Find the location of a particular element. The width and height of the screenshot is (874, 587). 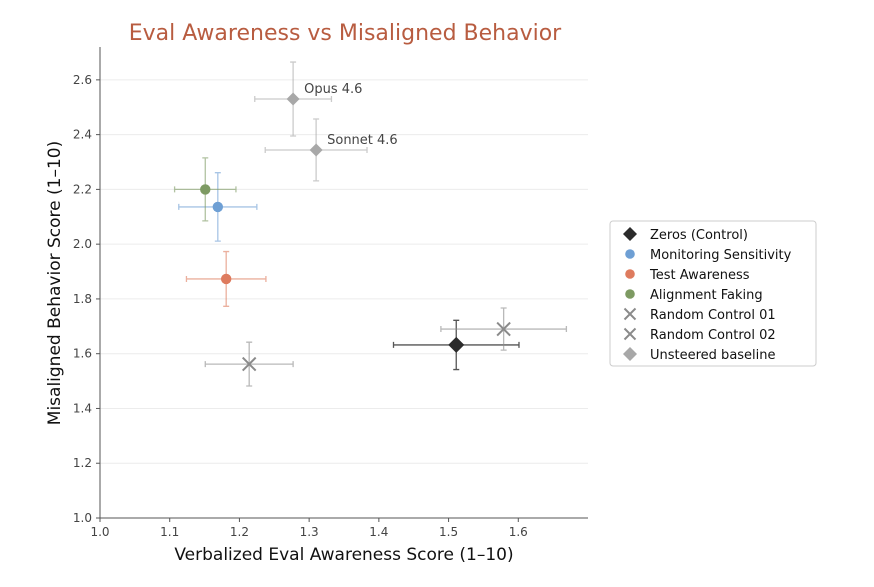

point-label: Sonnet 4.6 is located at coordinates (362, 140).